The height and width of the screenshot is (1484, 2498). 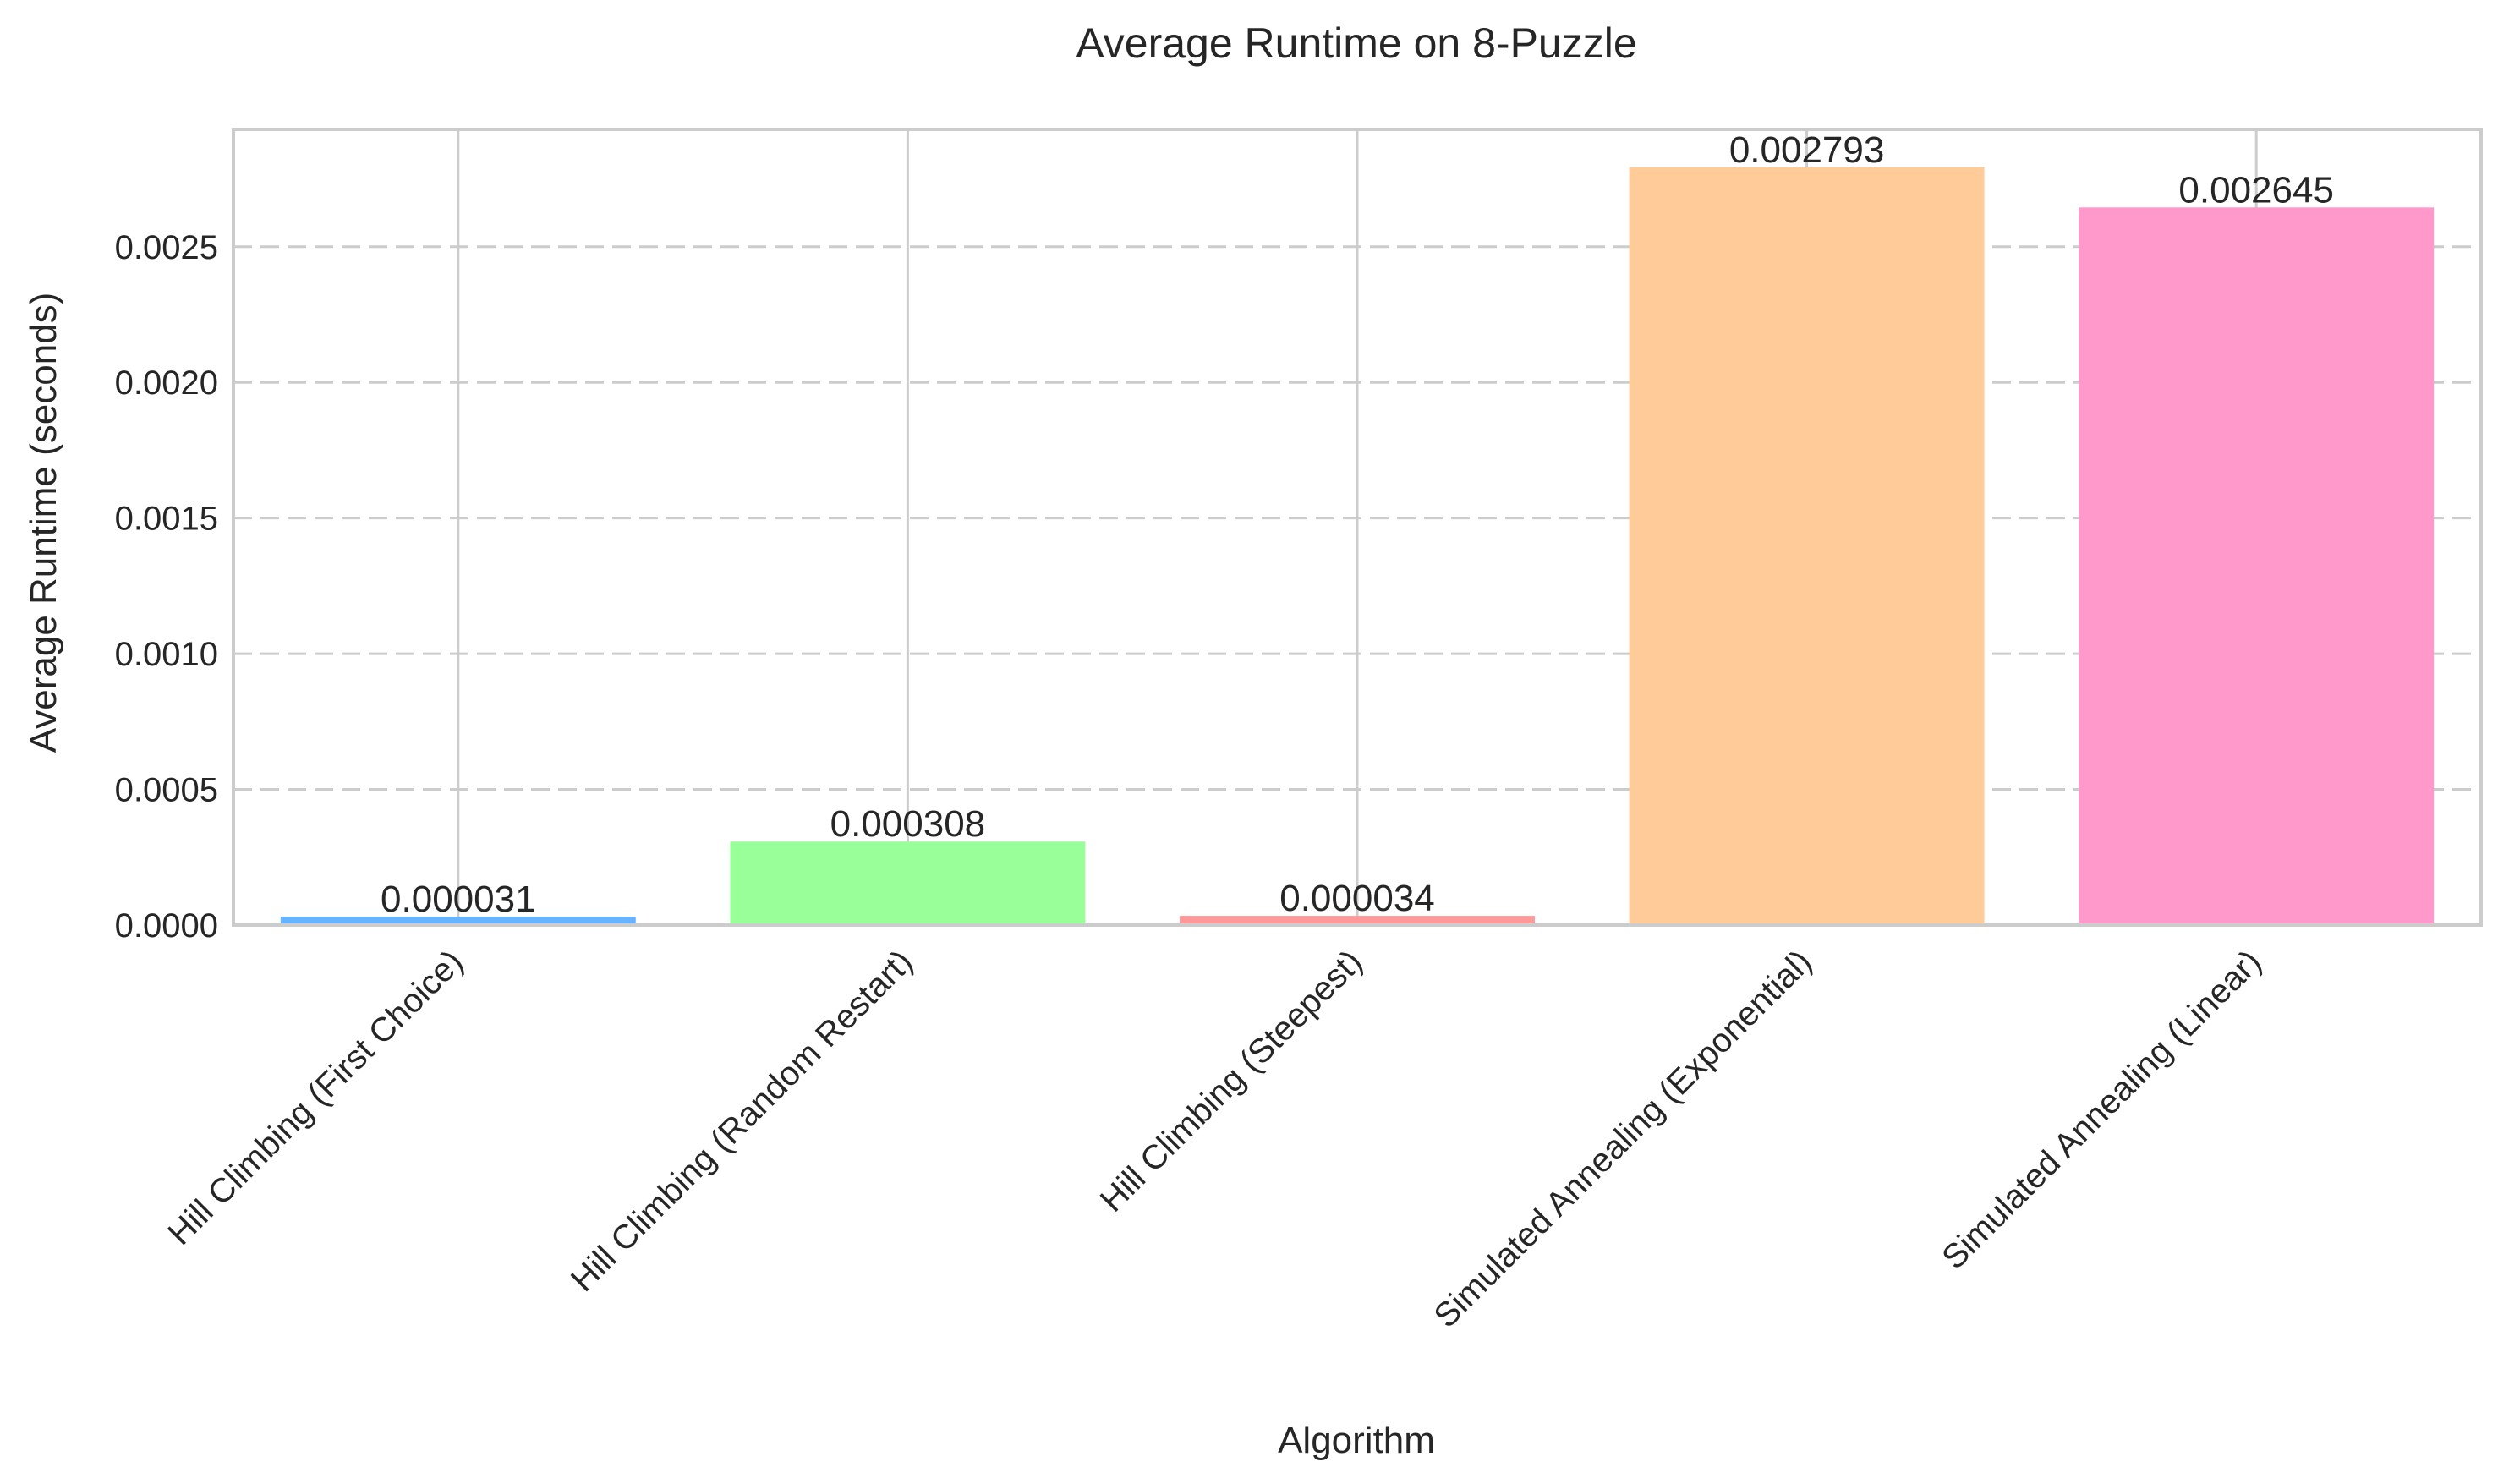 I want to click on chart-title: Average Runtime on 8-Puzzle, so click(x=1356, y=43).